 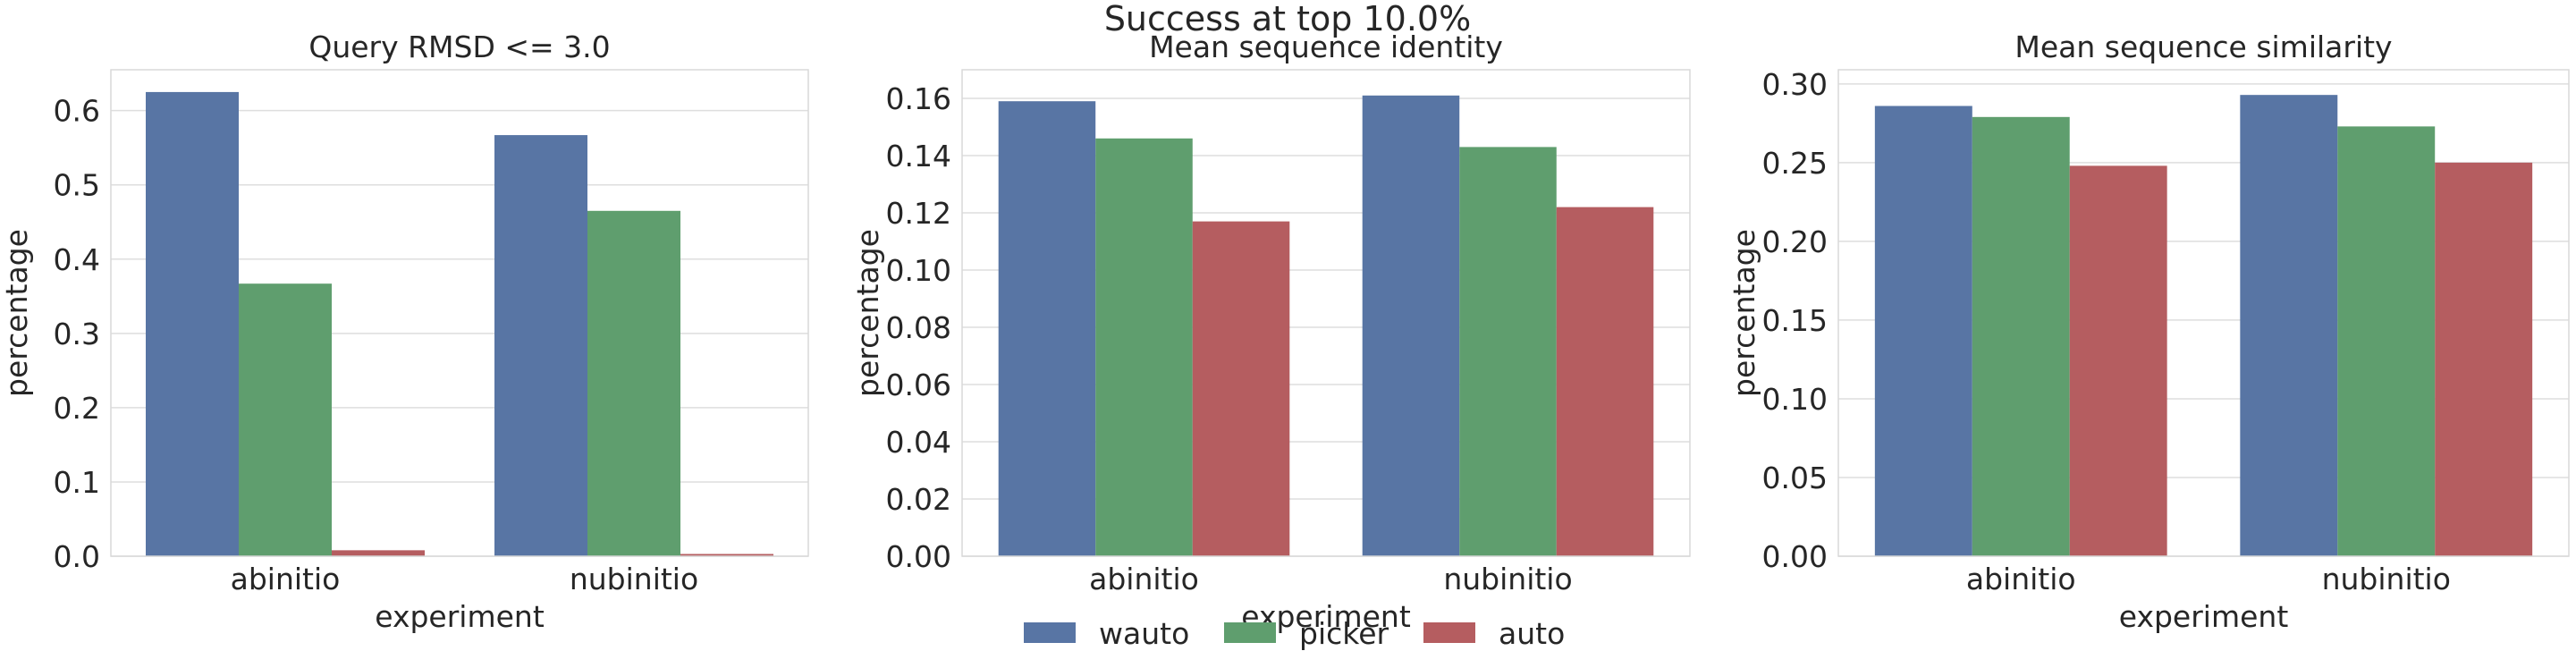 I want to click on y-tick-label: 0.04, so click(x=918, y=442).